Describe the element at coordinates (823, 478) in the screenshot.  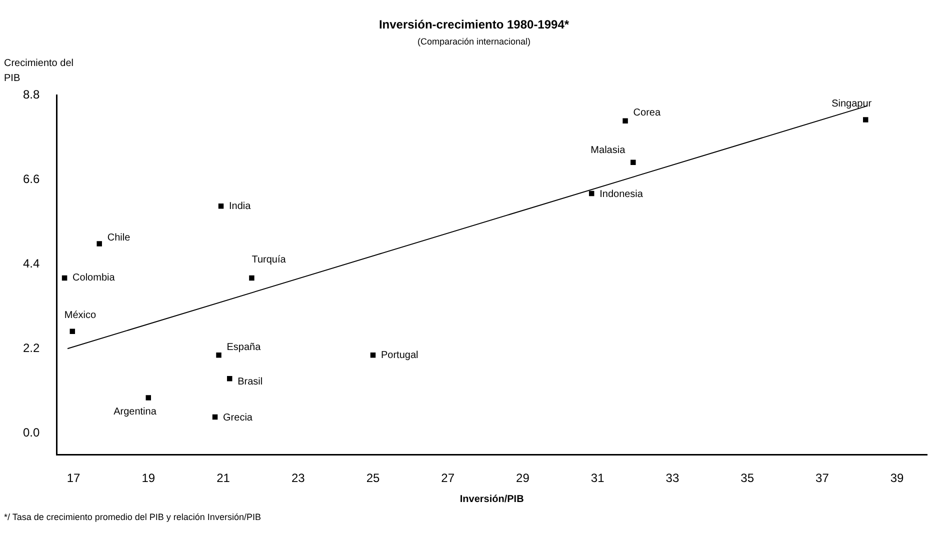
I see `x-tick-label: 37` at that location.